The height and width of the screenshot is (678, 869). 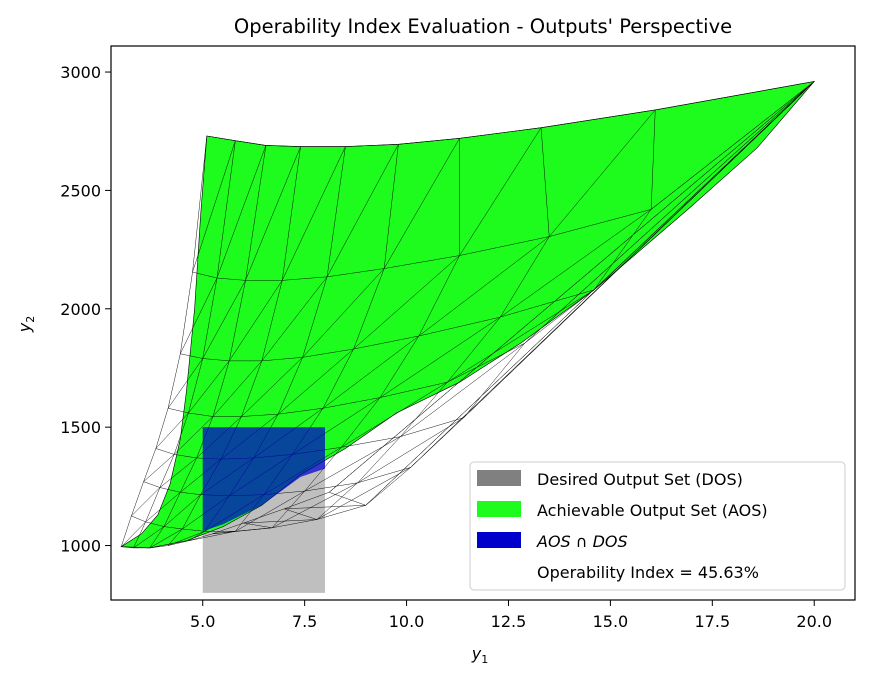 I want to click on legend-frame, so click(x=657, y=526).